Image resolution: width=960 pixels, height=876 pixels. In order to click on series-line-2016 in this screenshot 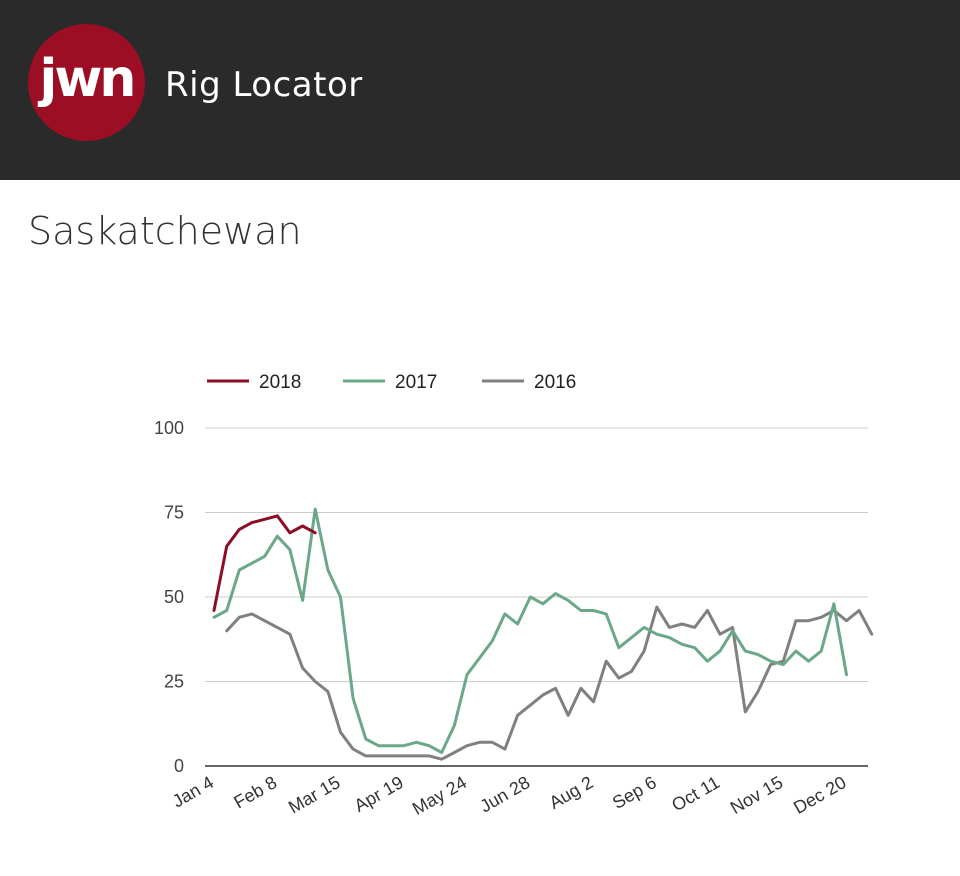, I will do `click(549, 683)`.